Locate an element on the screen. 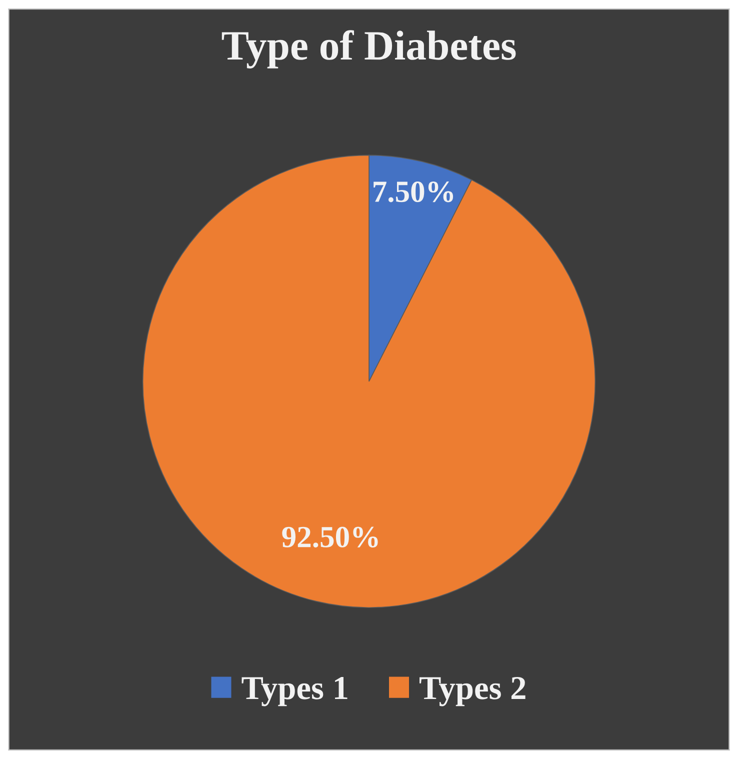 The image size is (738, 759). data-label: 7.50% is located at coordinates (414, 191).